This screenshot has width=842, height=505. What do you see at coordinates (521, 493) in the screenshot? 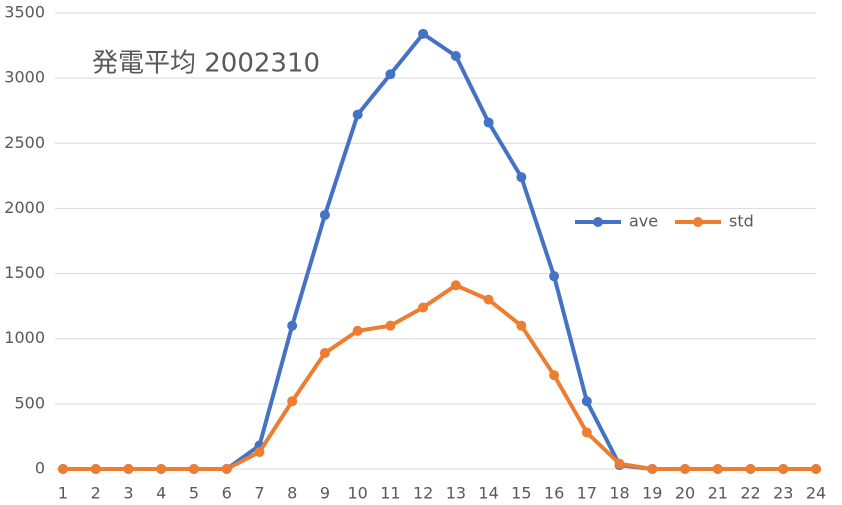
I see `x-tick-label: 15` at bounding box center [521, 493].